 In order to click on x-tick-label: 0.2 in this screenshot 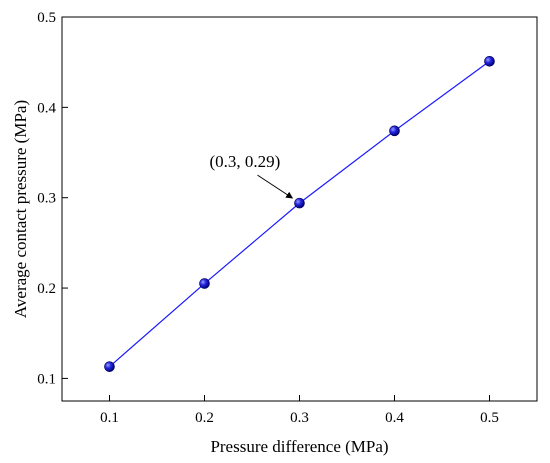, I will do `click(204, 418)`.